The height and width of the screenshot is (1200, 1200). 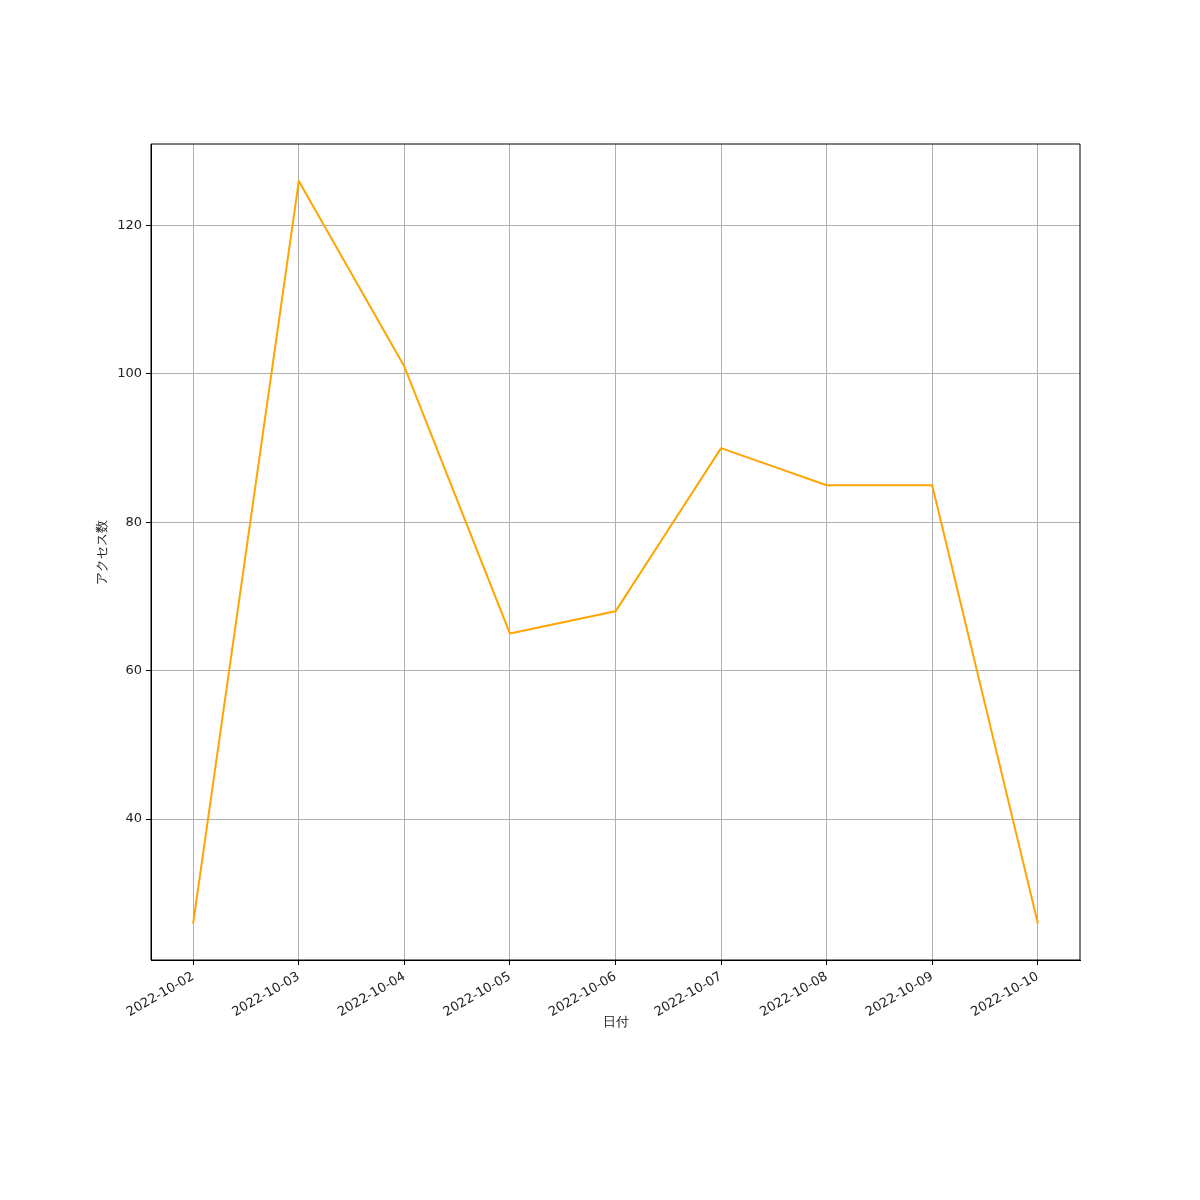 What do you see at coordinates (133, 521) in the screenshot?
I see `y-tick-label: 80` at bounding box center [133, 521].